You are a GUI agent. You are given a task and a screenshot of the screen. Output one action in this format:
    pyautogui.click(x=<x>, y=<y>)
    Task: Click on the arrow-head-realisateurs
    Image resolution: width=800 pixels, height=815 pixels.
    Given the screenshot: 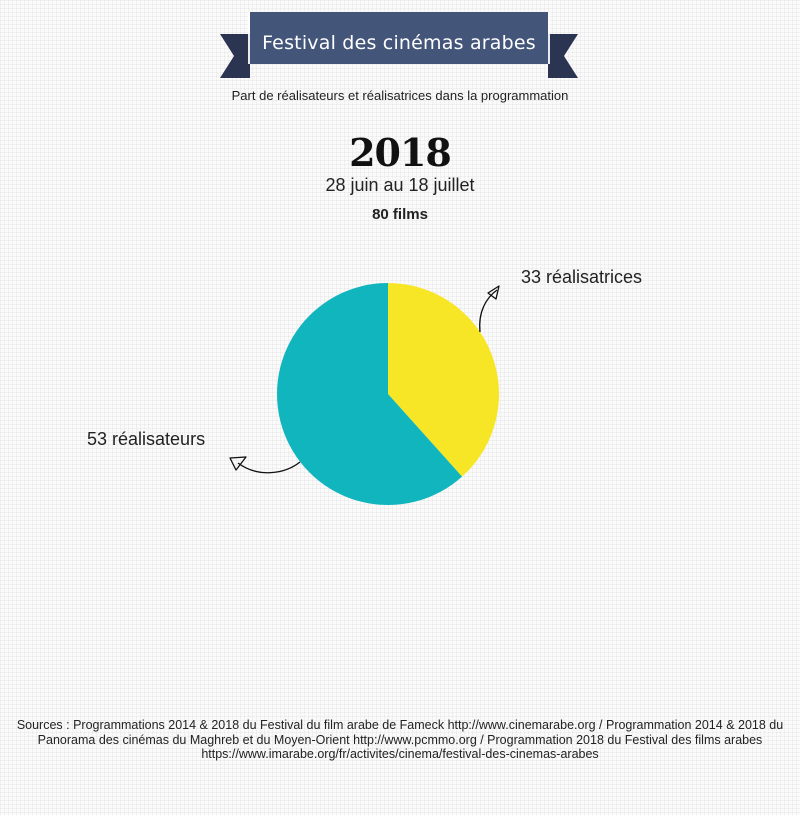 What is the action you would take?
    pyautogui.click(x=238, y=463)
    